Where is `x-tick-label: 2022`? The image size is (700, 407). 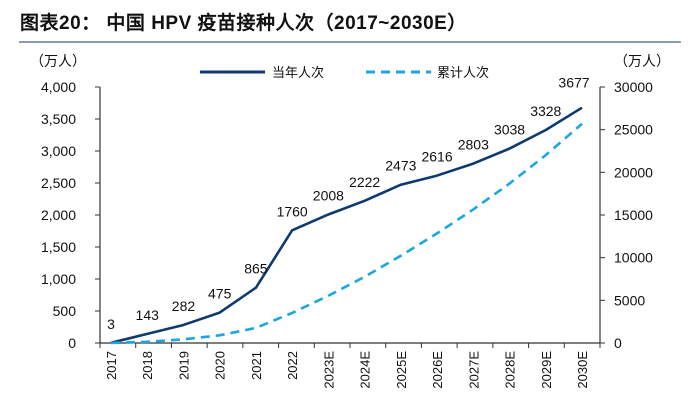 x-tick-label: 2022 is located at coordinates (292, 365).